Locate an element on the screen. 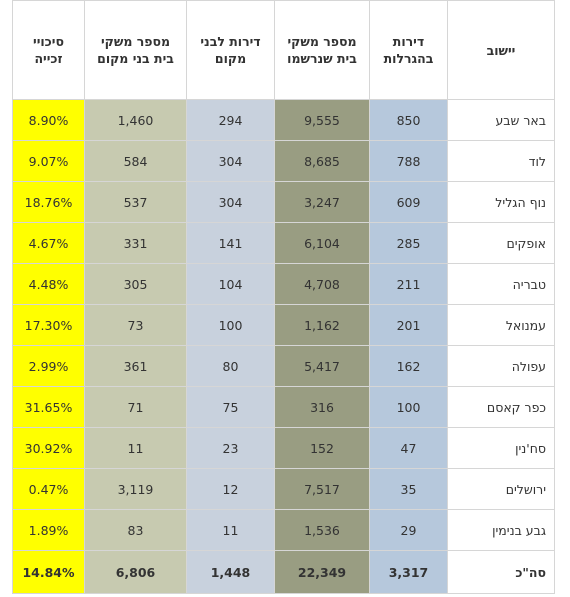 Image resolution: width=570 pixels, height=597 pixels. cell-city: אופקים is located at coordinates (501, 243).